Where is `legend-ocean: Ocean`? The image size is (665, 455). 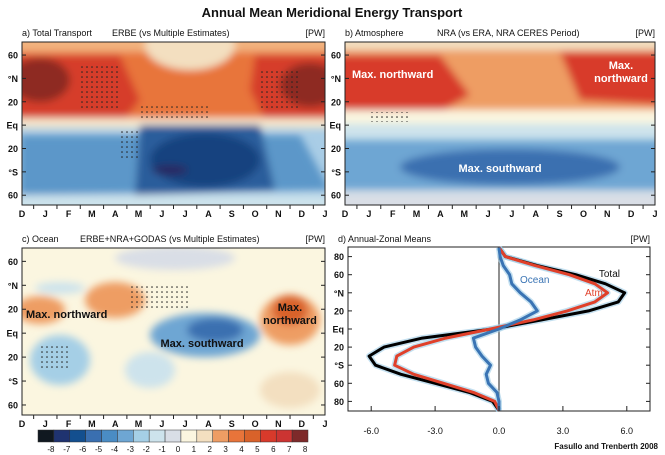
legend-ocean: Ocean is located at coordinates (534, 280).